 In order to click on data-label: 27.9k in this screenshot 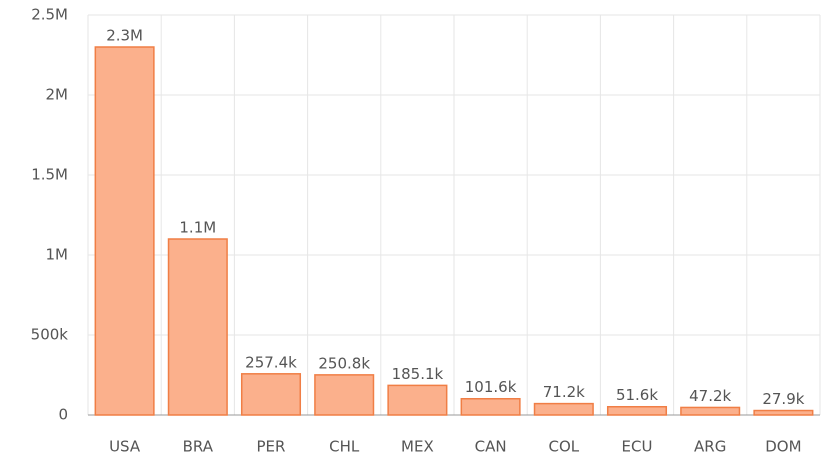, I will do `click(783, 399)`.